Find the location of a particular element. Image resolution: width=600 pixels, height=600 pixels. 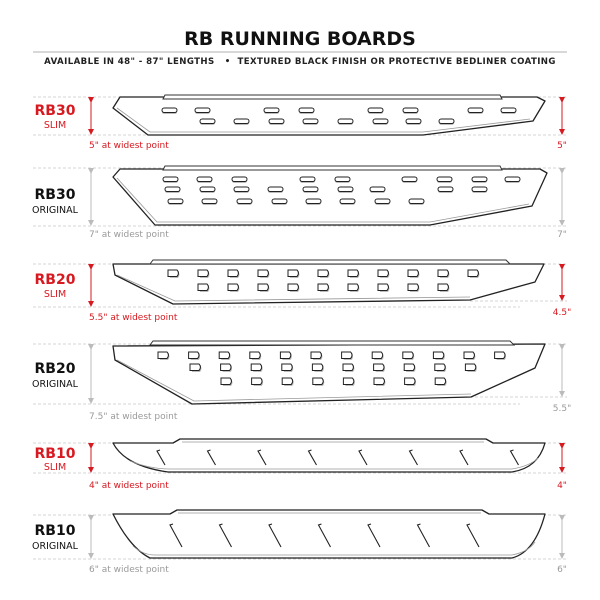

board-rb10-original: RB10 ORIGINAL 6" at widest point 6" is located at coordinates (299, 542).